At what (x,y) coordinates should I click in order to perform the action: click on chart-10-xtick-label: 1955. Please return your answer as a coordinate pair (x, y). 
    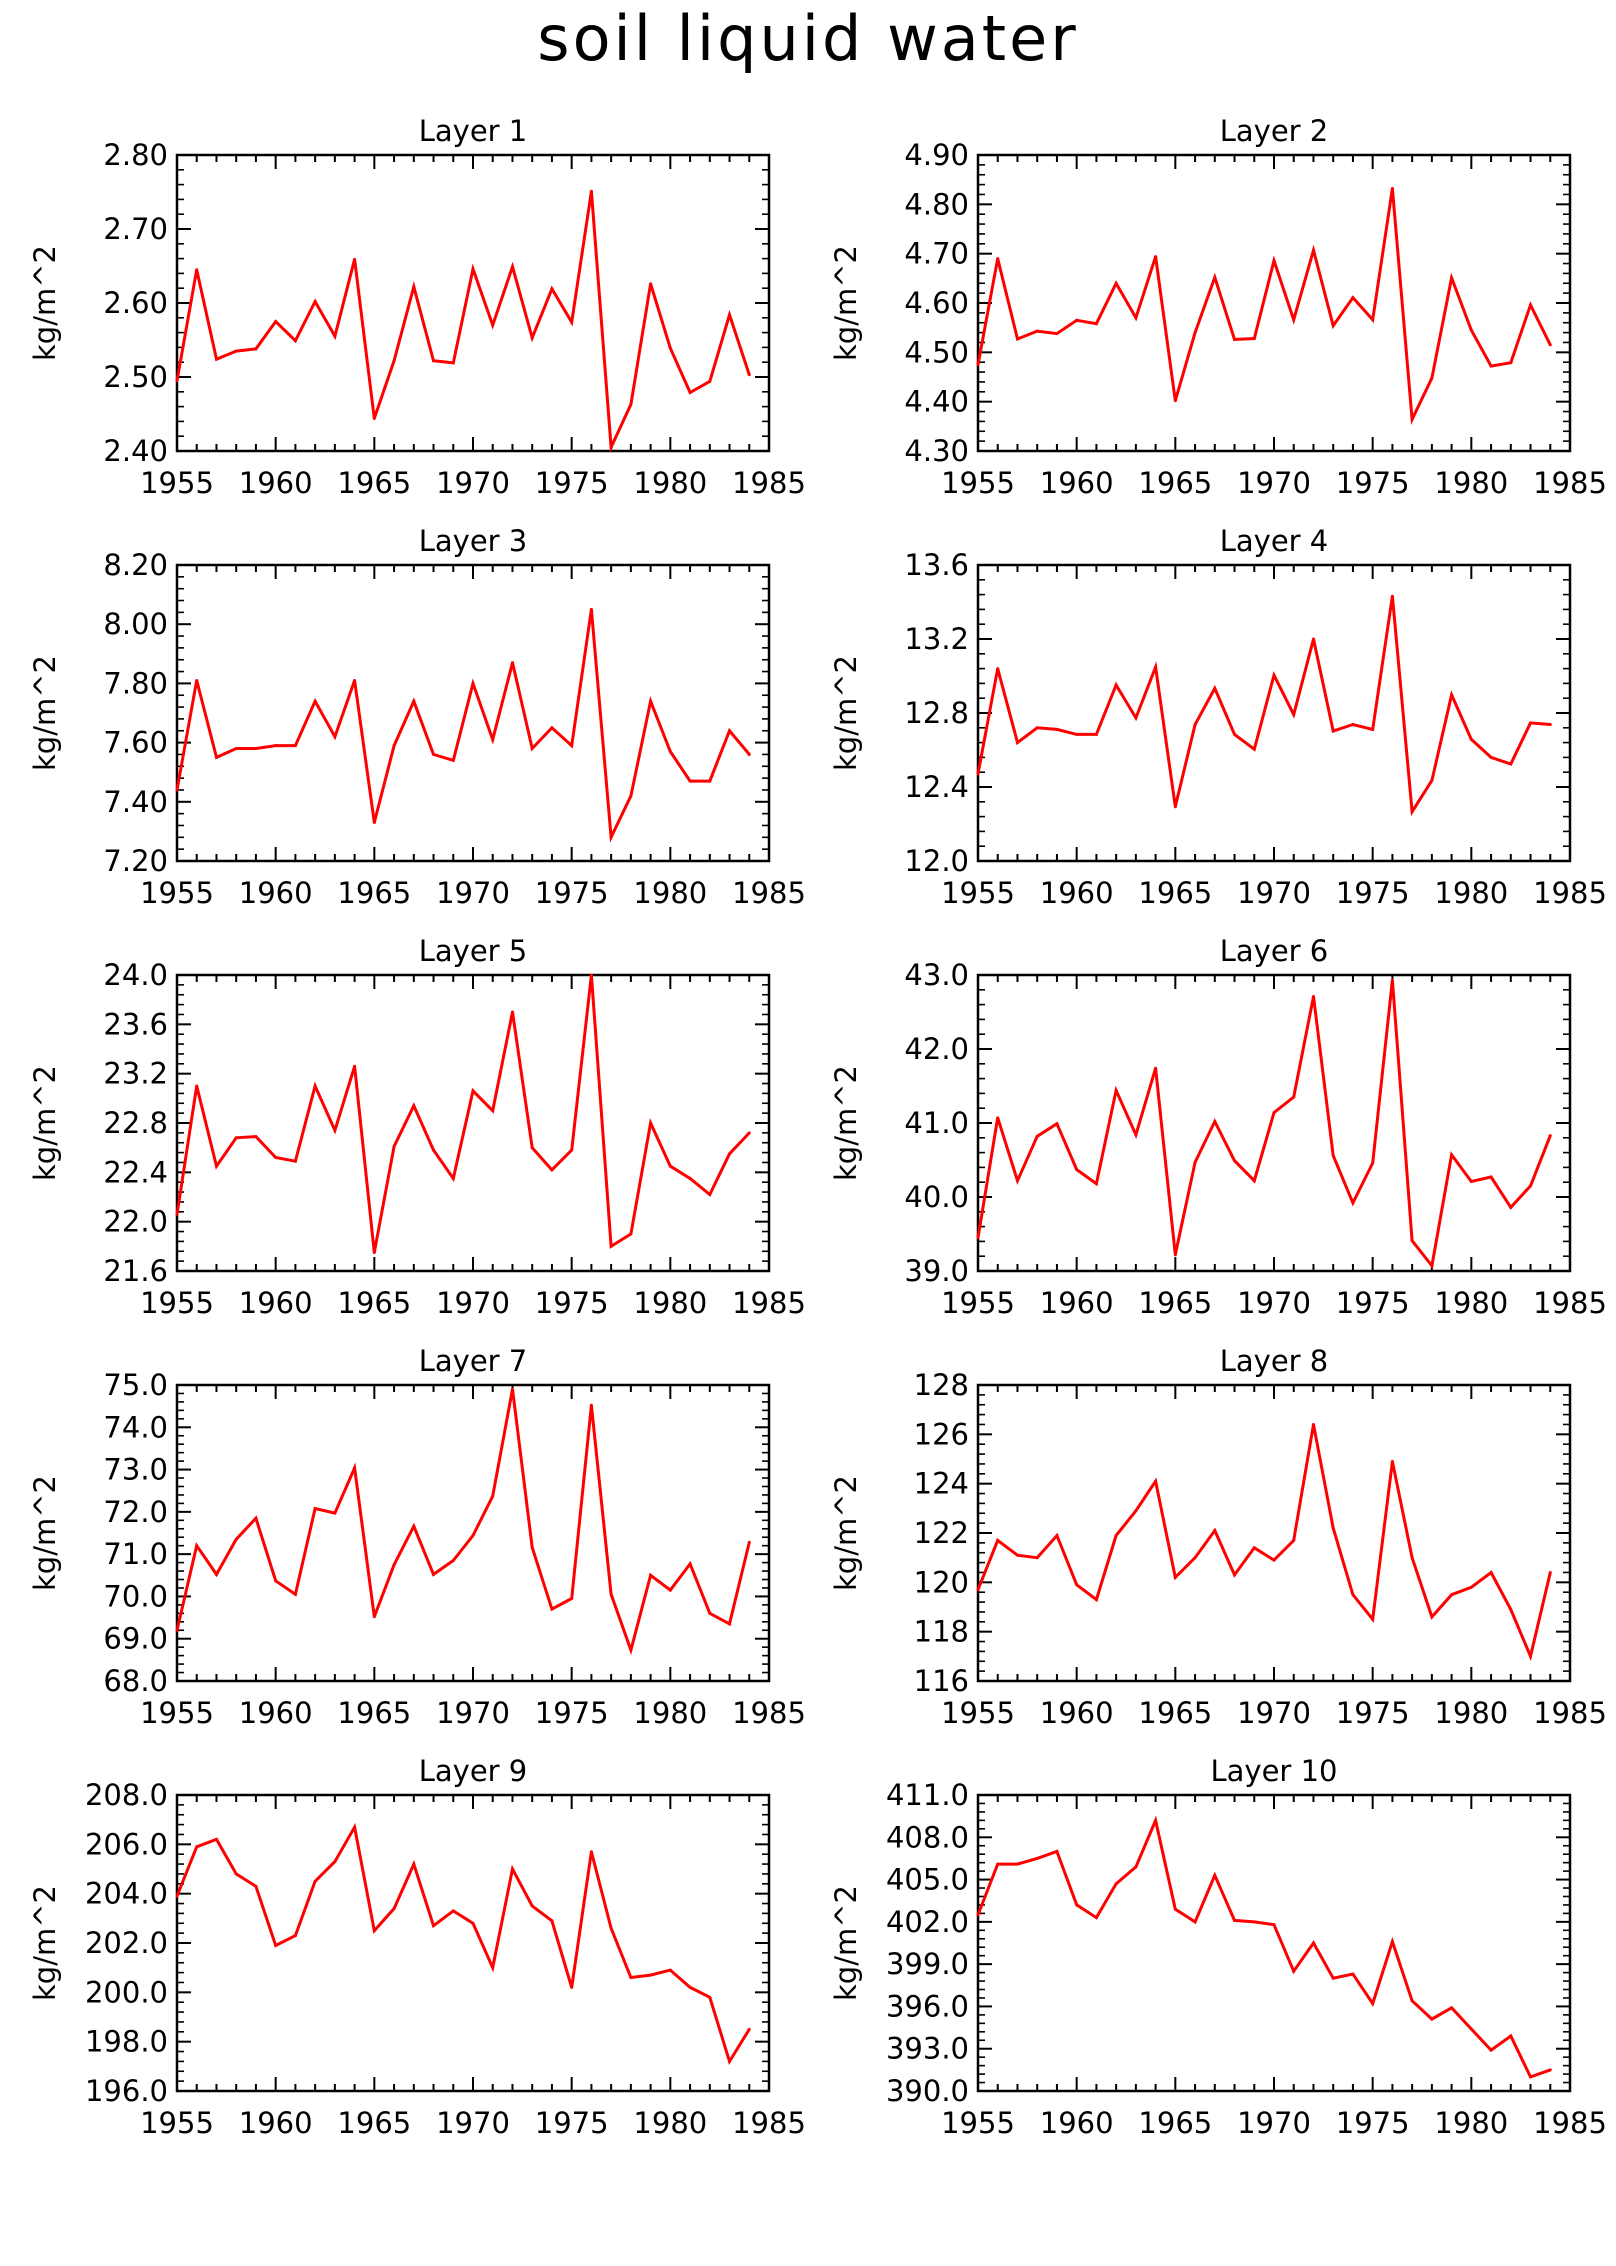
    Looking at the image, I should click on (978, 2123).